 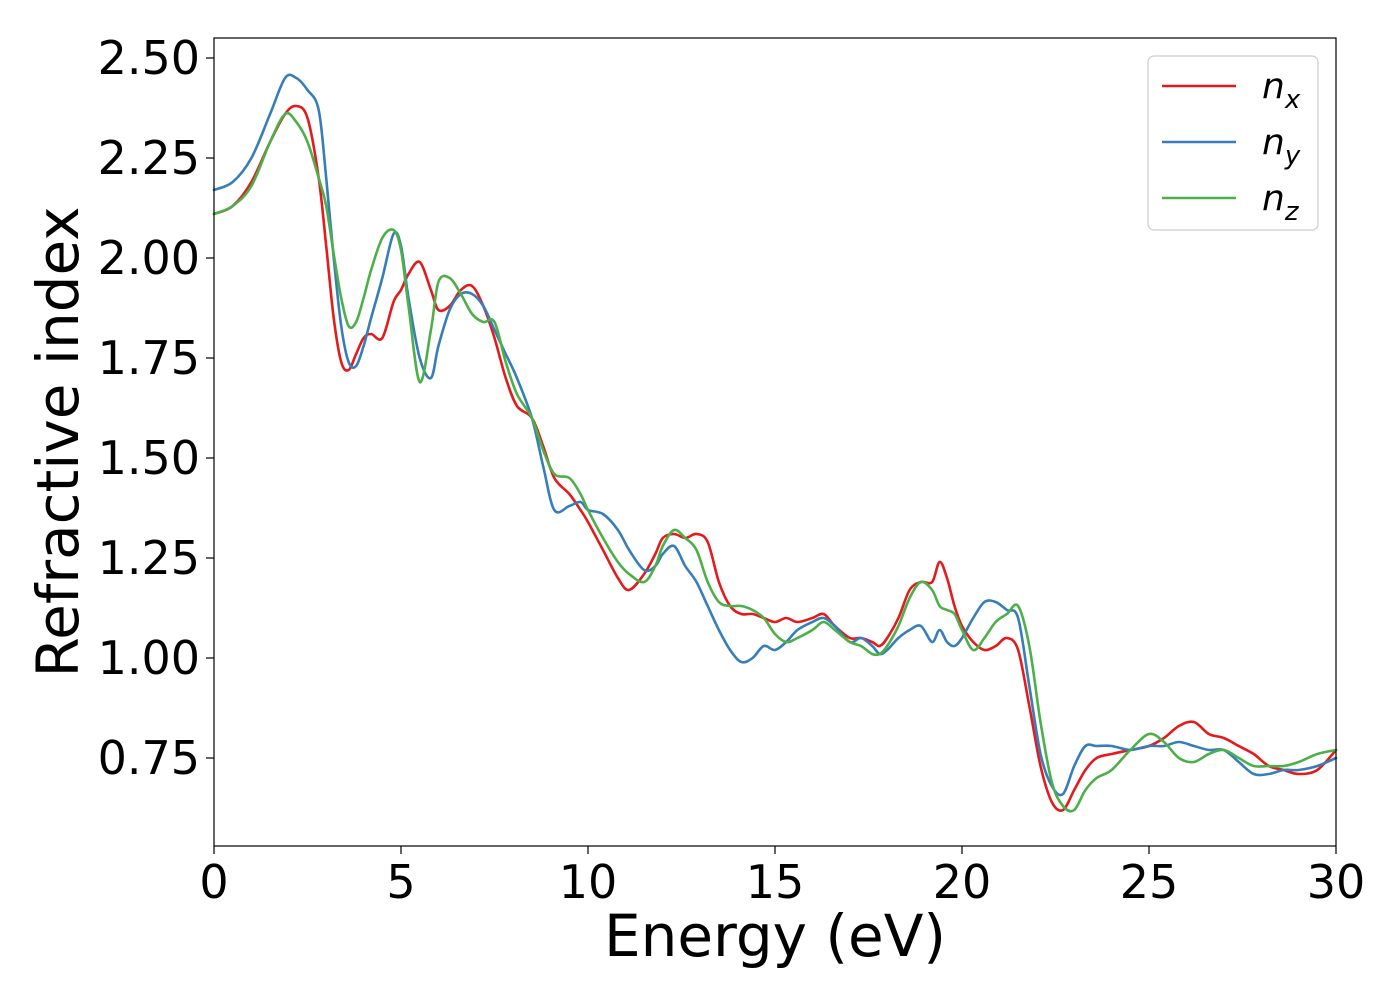 I want to click on x-tick-label: 15, so click(x=775, y=882).